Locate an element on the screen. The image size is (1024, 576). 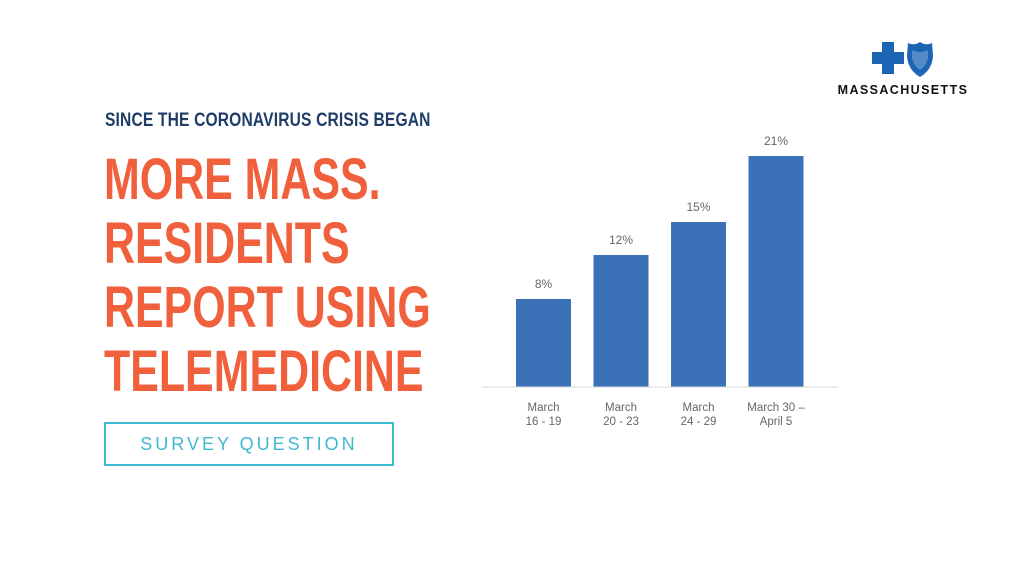
survey-question-button: SURVEY QUESTION is located at coordinates (249, 444).